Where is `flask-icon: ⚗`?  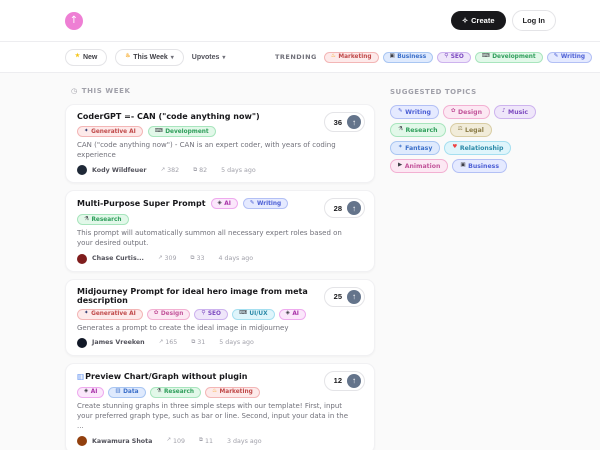
flask-icon: ⚗ is located at coordinates (159, 391).